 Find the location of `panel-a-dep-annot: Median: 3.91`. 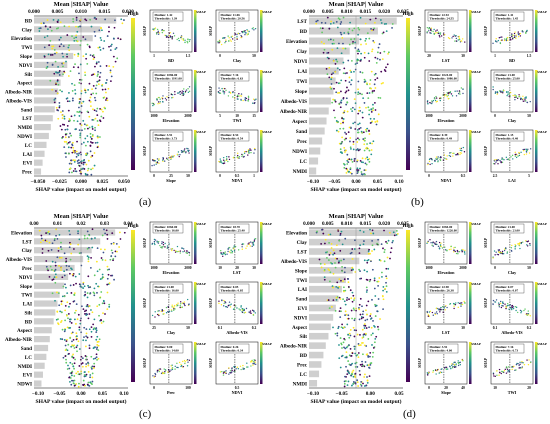

panel-a-dep-annot: Median: 3.91 is located at coordinates (164, 135).